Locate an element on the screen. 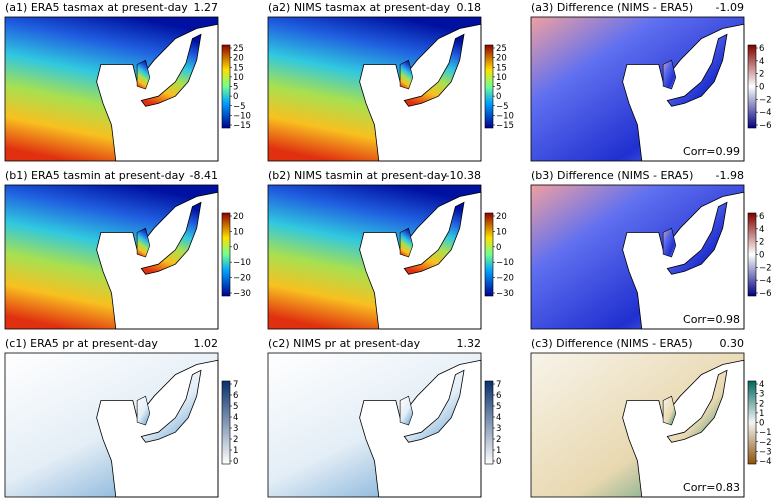 Image resolution: width=774 pixels, height=499 pixels. panel-value: -10.38 is located at coordinates (463, 175).